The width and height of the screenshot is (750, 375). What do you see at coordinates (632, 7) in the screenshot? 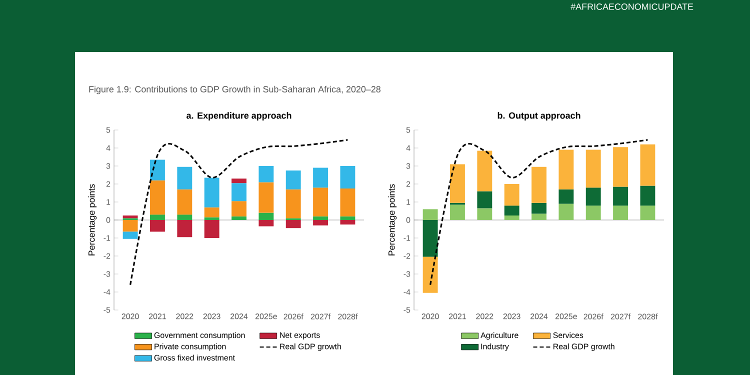
I see `text: #AFRICAECONOMICUPDATE` at bounding box center [632, 7].